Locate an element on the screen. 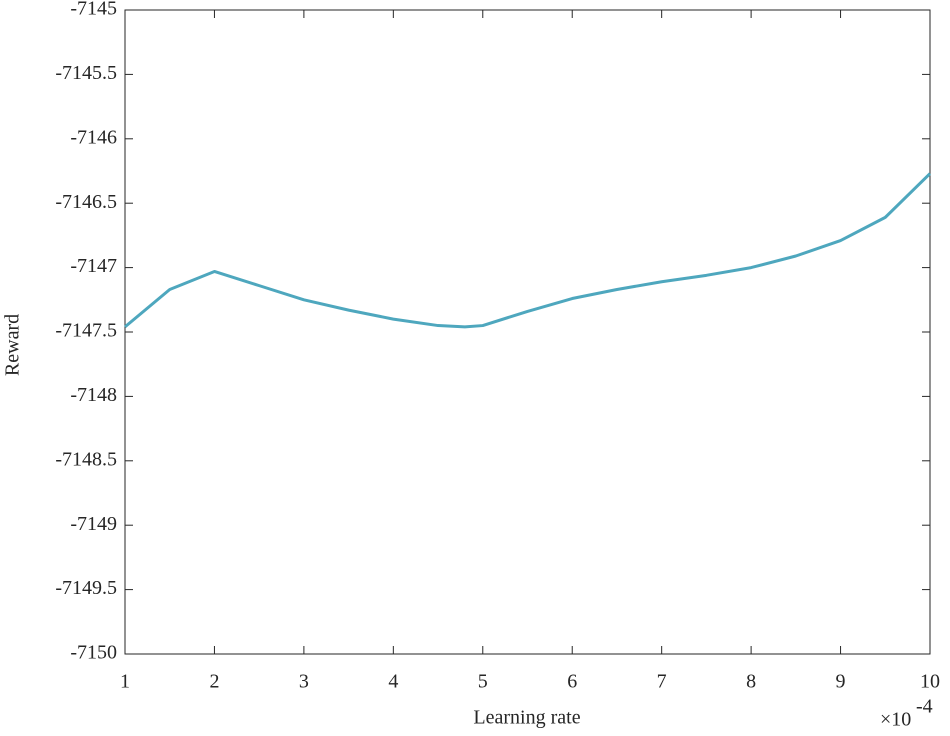 The height and width of the screenshot is (736, 950). y-tick-label: -7146 is located at coordinates (93, 137).